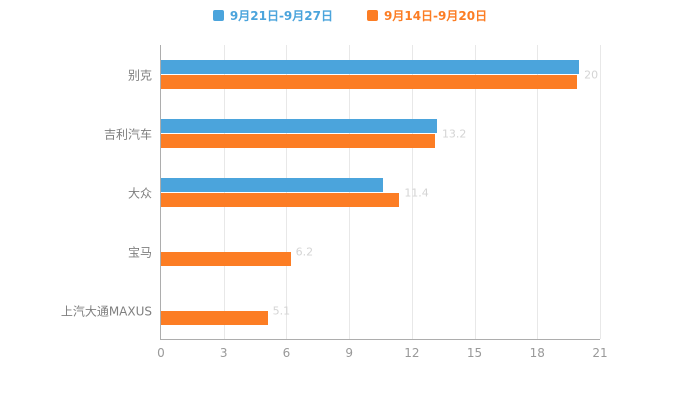 This screenshot has width=700, height=400. Describe the element at coordinates (591, 74) in the screenshot. I see `value-label: 20` at that location.